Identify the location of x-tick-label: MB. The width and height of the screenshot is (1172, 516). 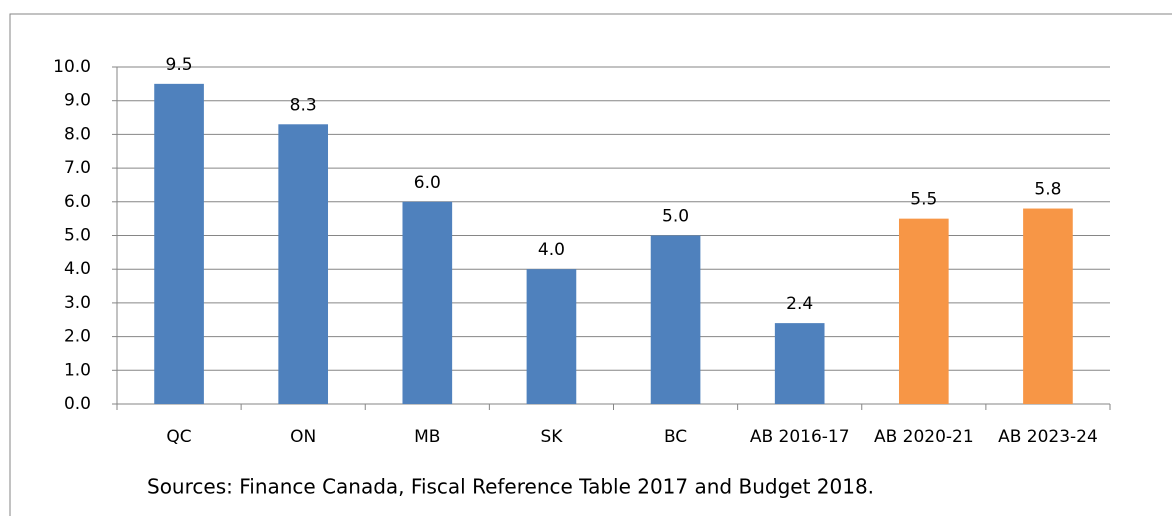
(427, 437).